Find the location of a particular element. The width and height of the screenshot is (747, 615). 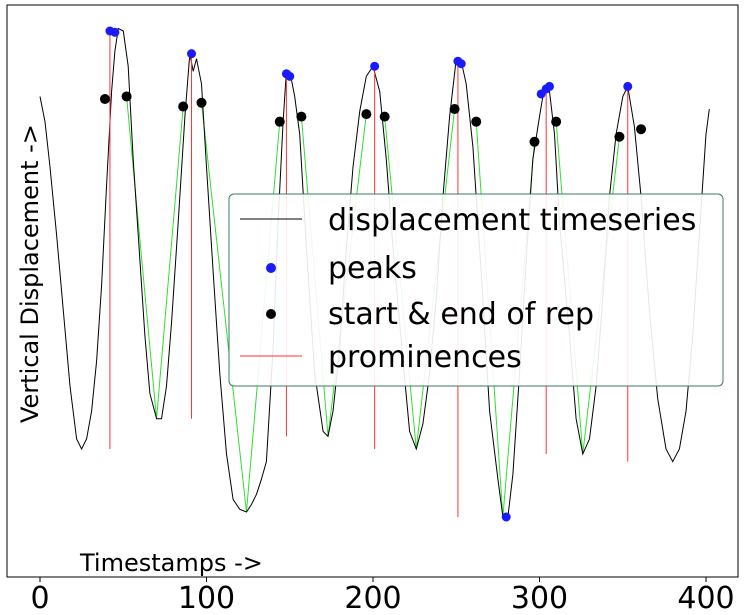

legend-label-displacement: displacement timeseries is located at coordinates (512, 220).